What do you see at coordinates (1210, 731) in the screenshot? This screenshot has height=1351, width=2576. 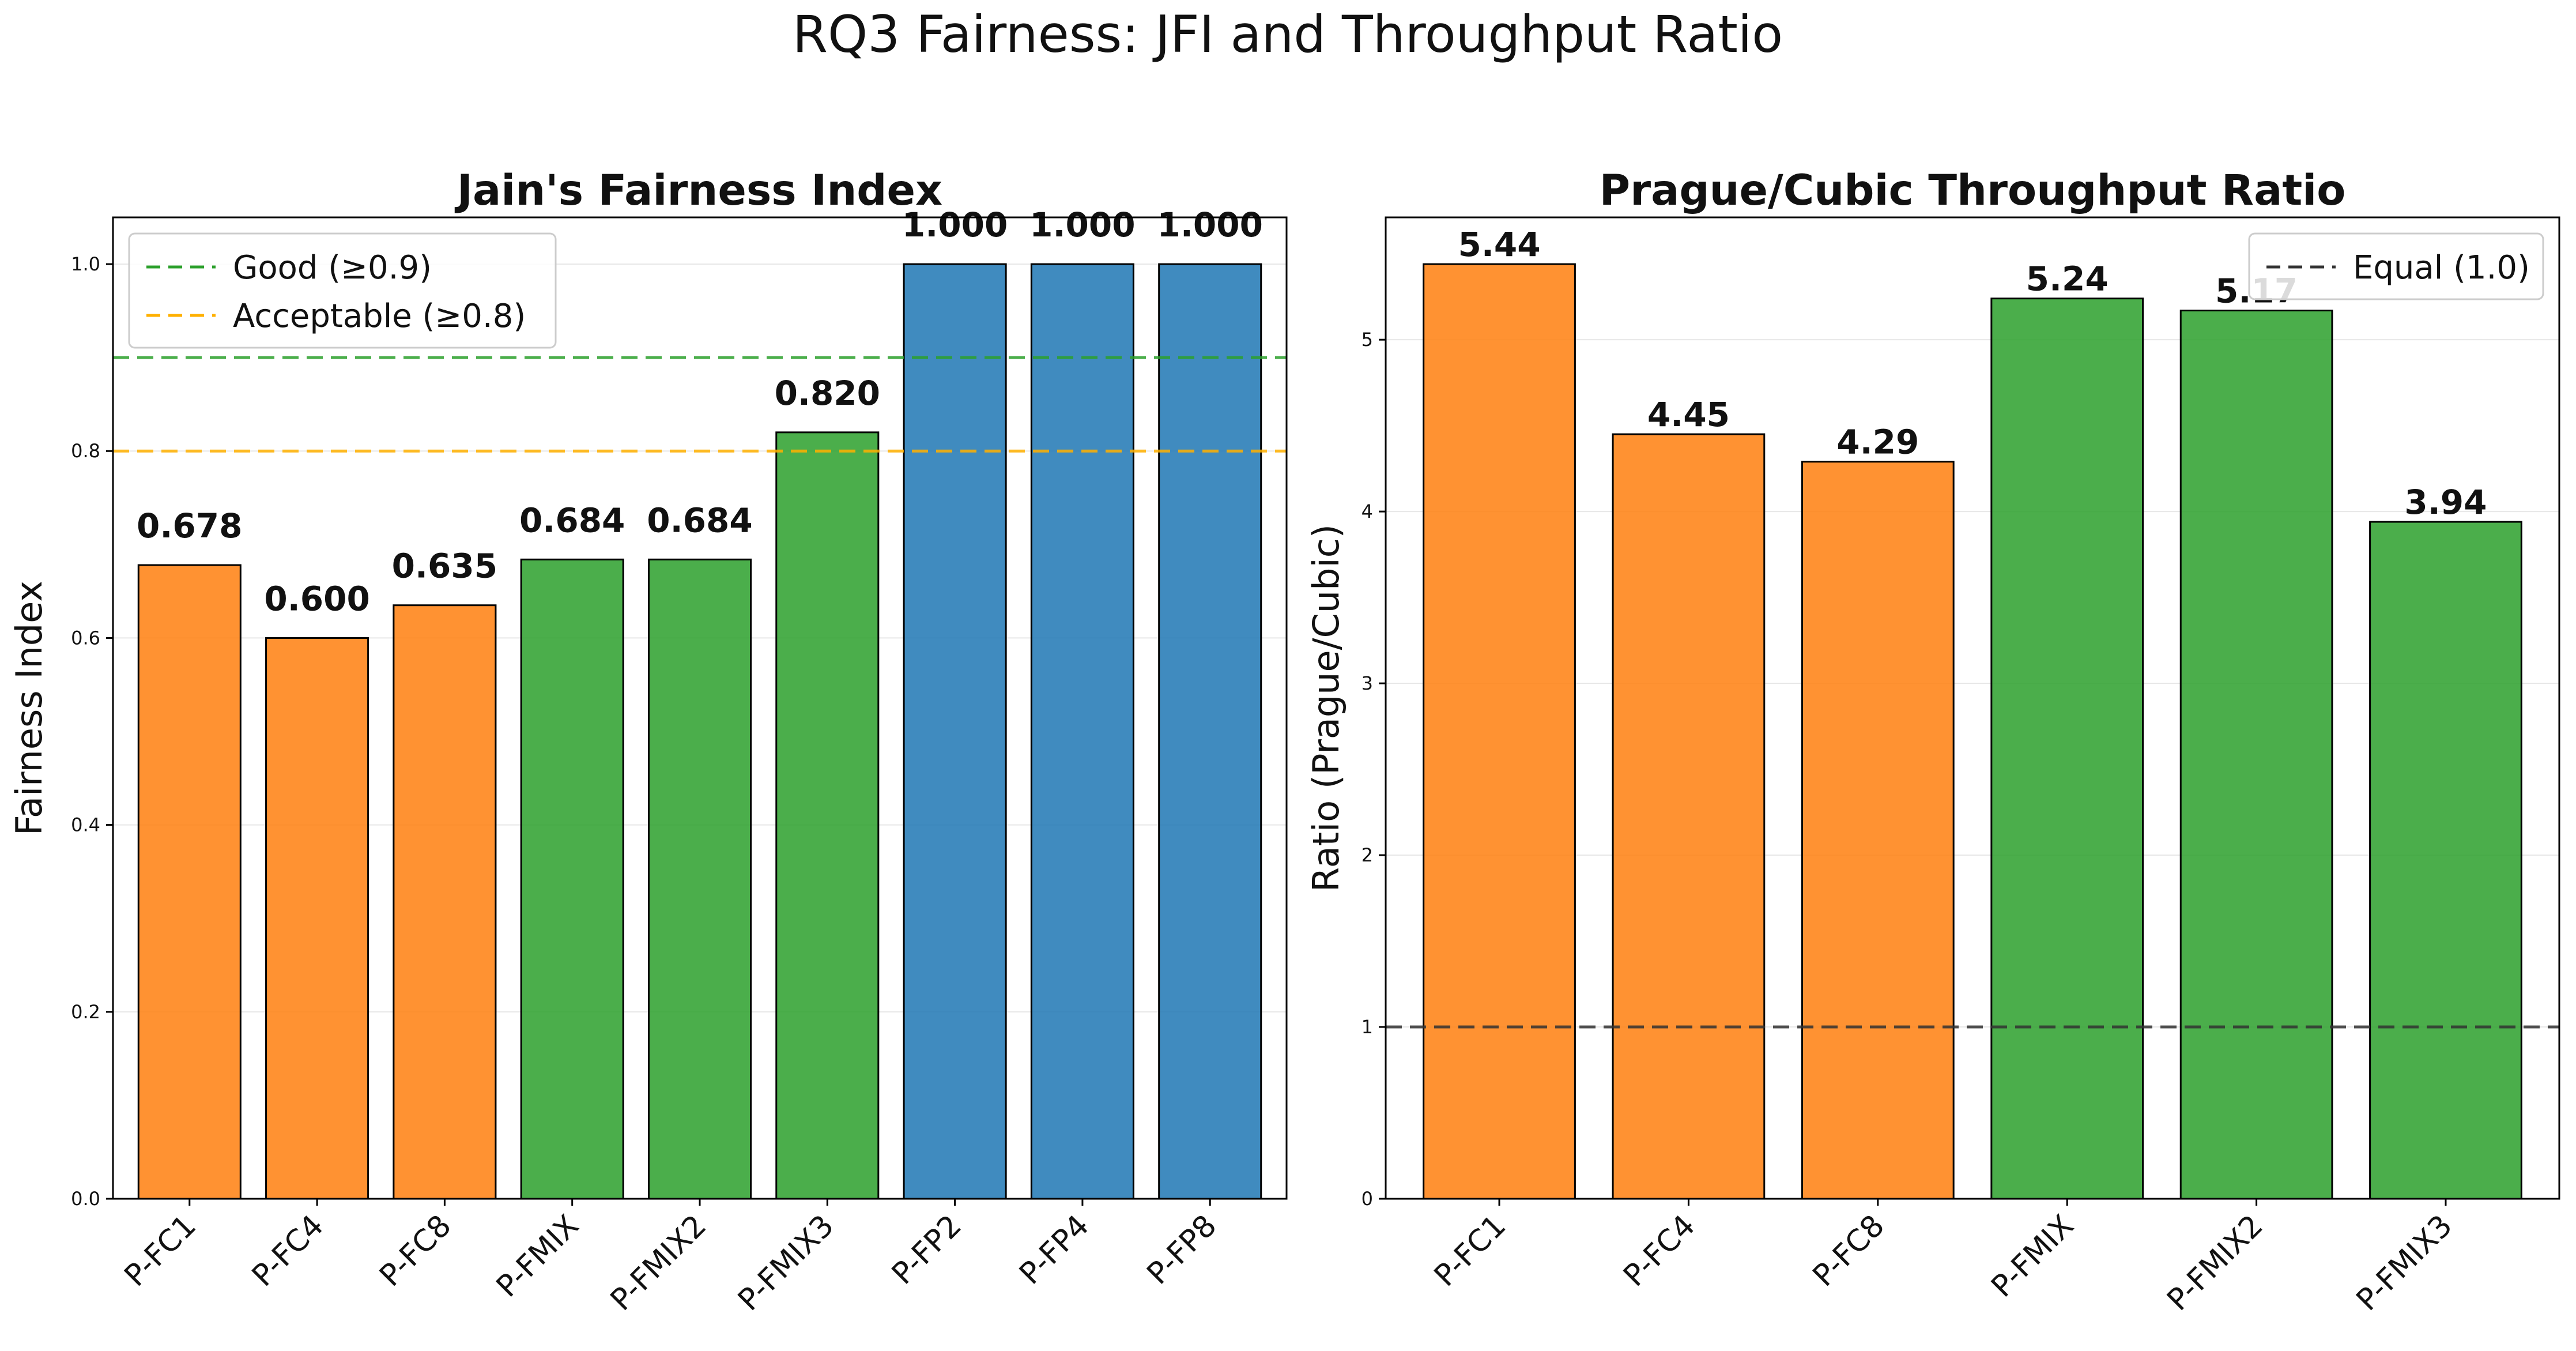 I see `bar-p-fp8` at bounding box center [1210, 731].